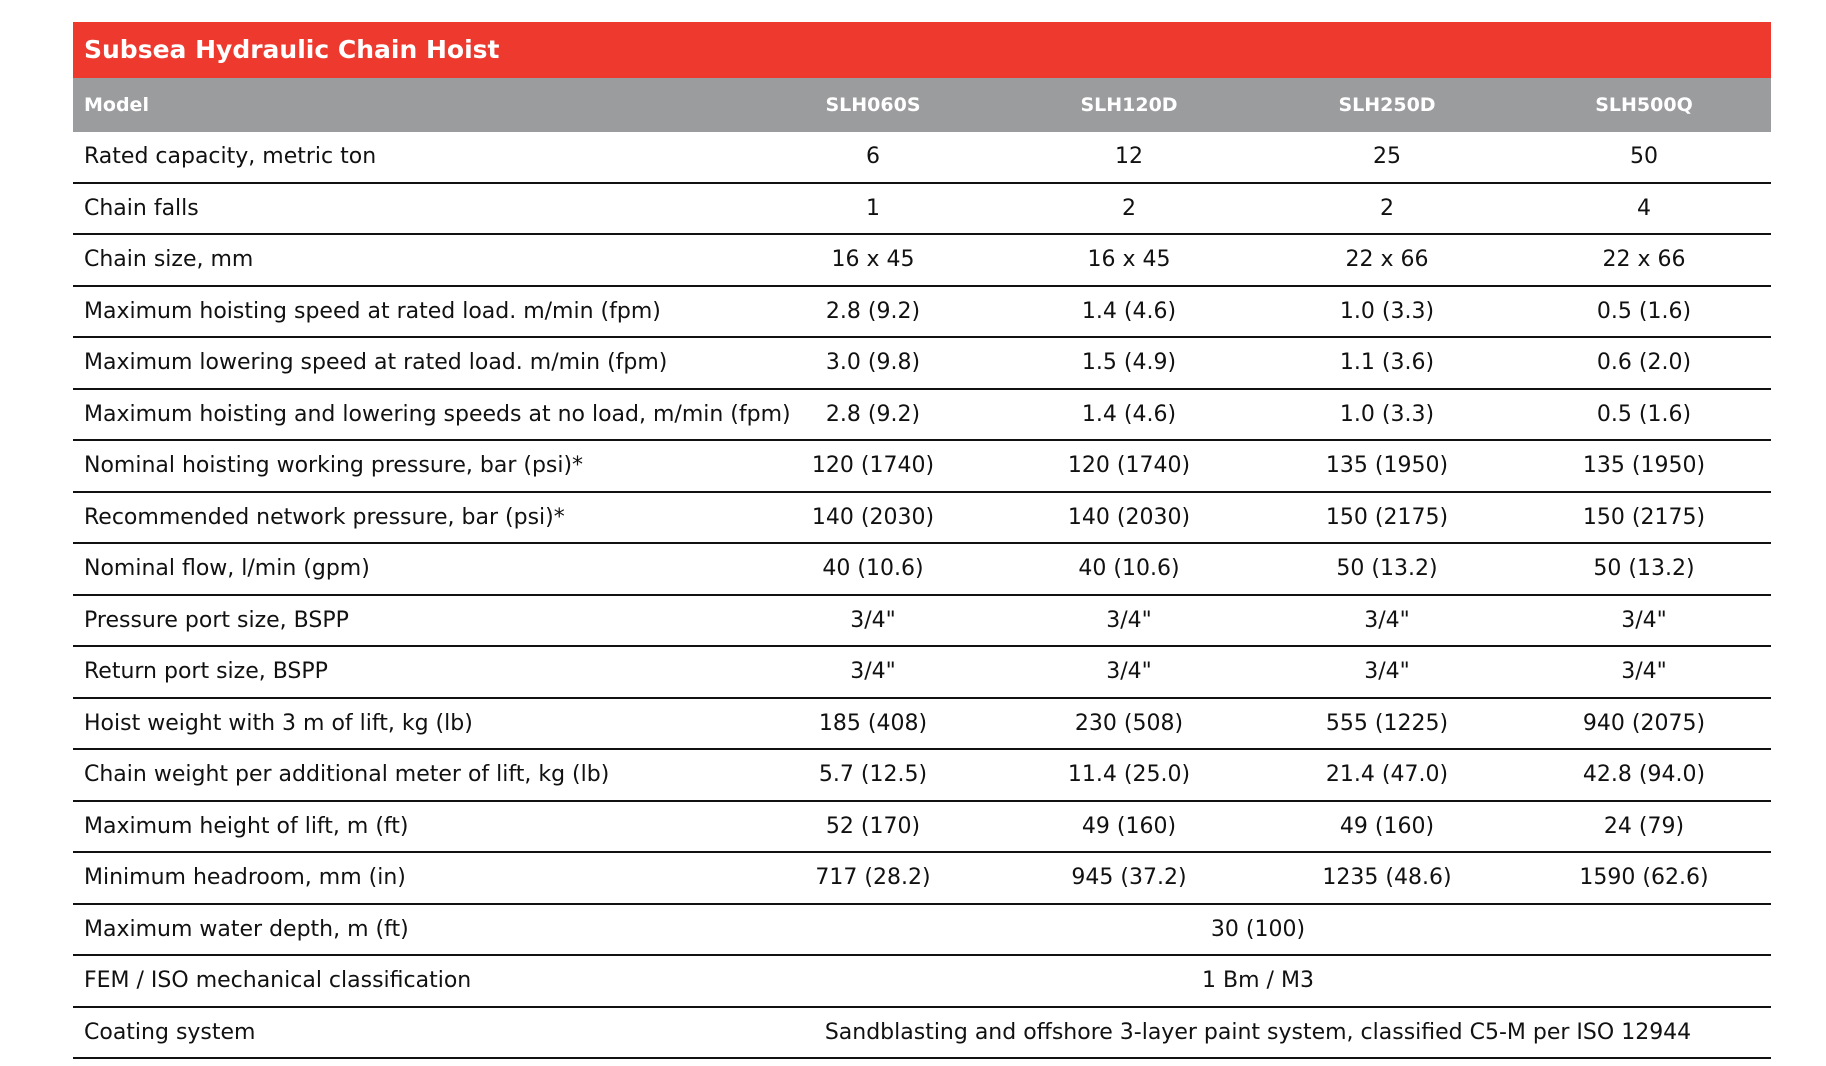  What do you see at coordinates (409, 981) in the screenshot?
I see `spec-label: FEM / ISO mechanical classification` at bounding box center [409, 981].